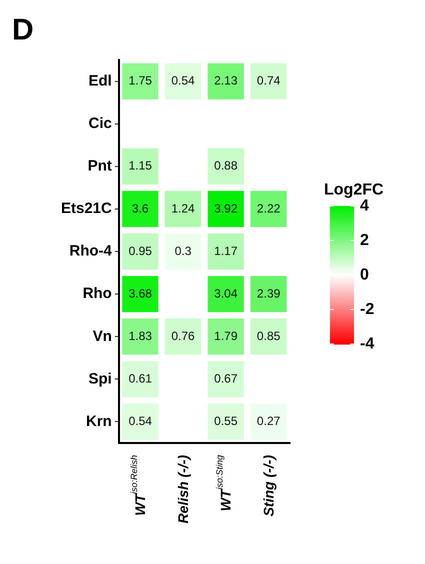  What do you see at coordinates (226, 293) in the screenshot?
I see `data-label: 3.04` at bounding box center [226, 293].